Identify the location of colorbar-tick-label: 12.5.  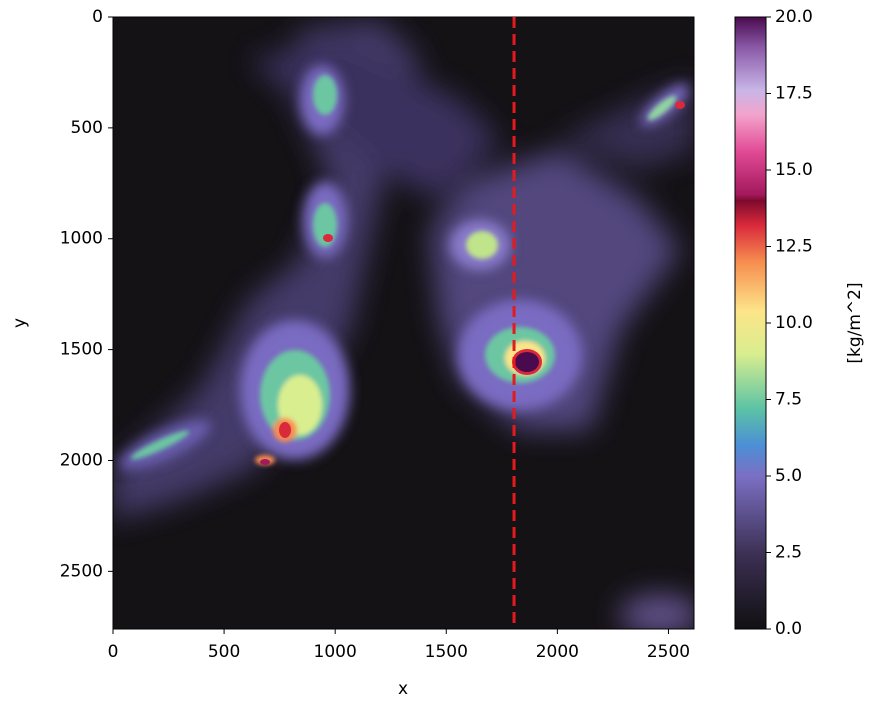
(794, 247).